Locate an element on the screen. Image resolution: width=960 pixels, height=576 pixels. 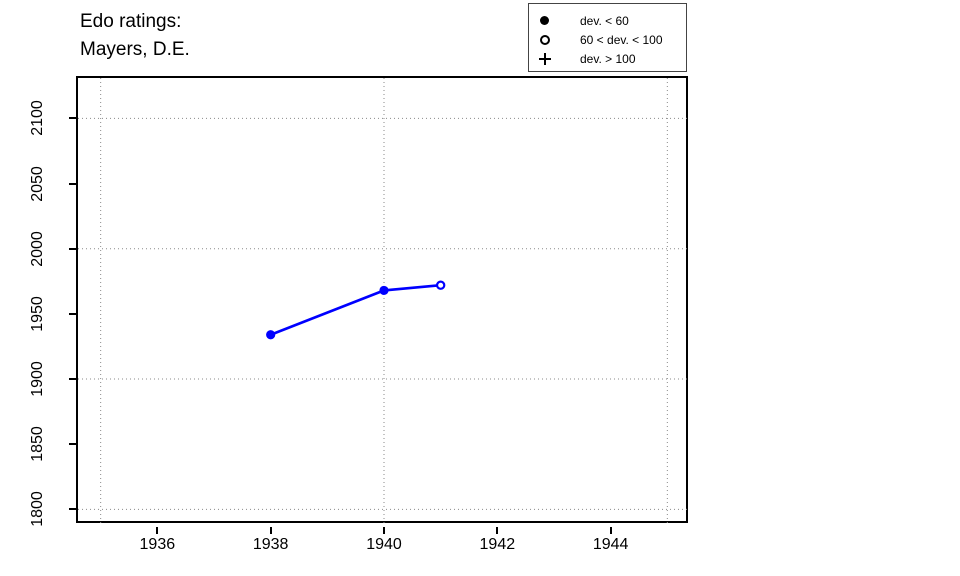
chart-title-line2: Mayers, D.E. is located at coordinates (135, 49).